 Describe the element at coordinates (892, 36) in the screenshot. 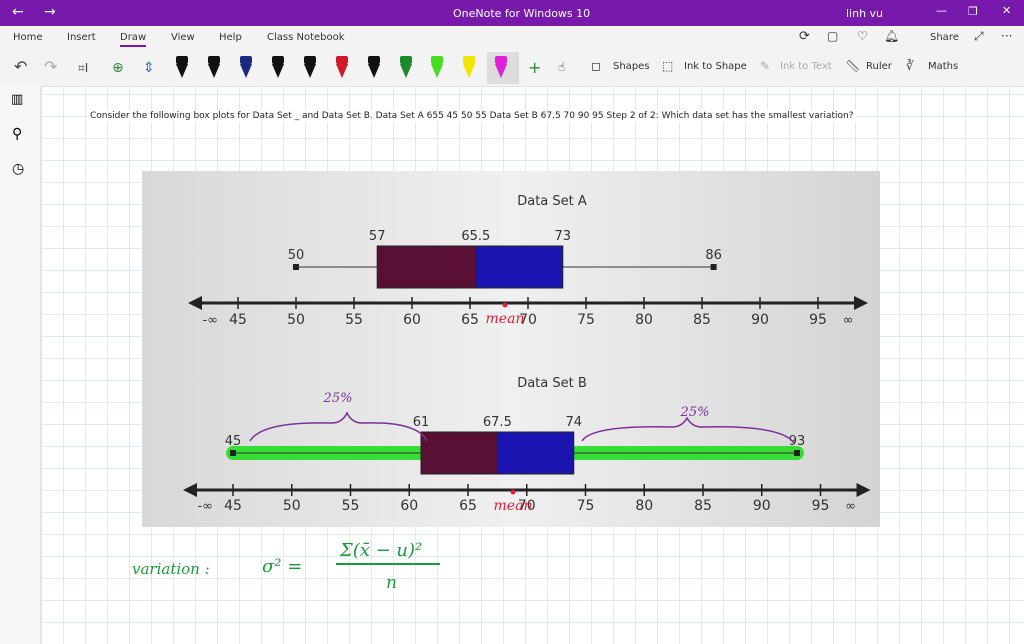

I see `bell-icon: 🔔︎` at that location.